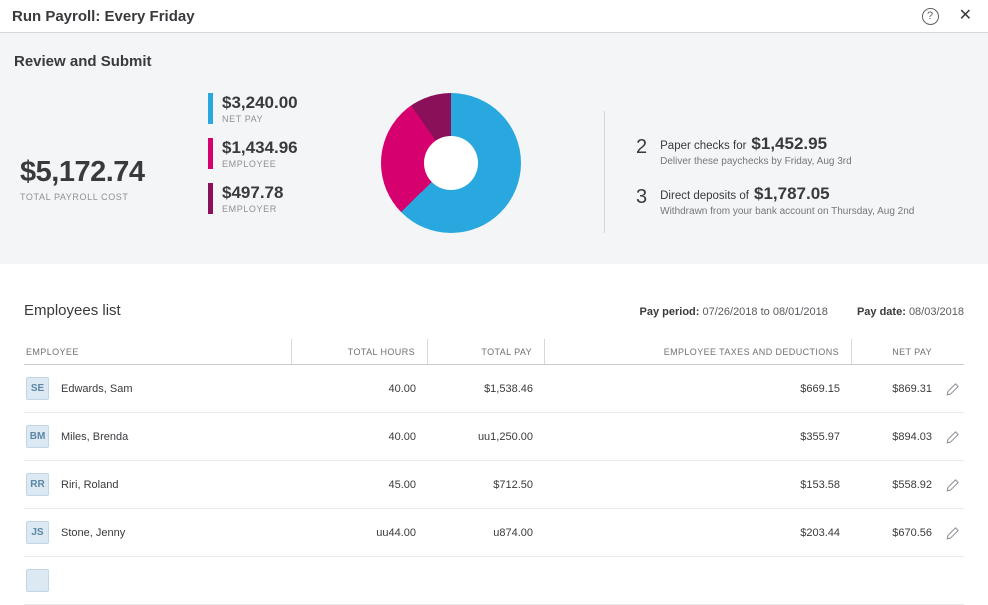 This screenshot has height=605, width=988. I want to click on total-pay-value: $712.50, so click(513, 484).